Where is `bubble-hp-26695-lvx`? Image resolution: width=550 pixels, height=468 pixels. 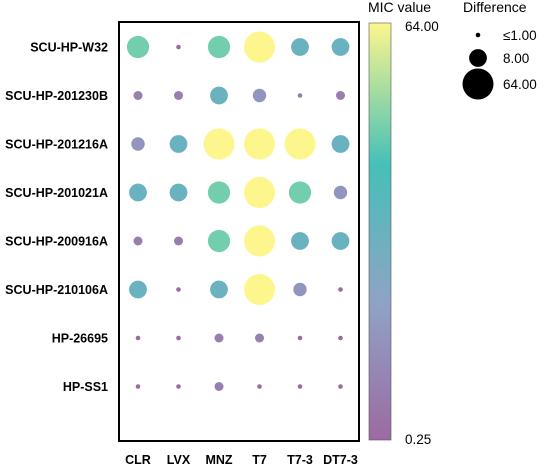
bubble-hp-26695-lvx is located at coordinates (178, 338).